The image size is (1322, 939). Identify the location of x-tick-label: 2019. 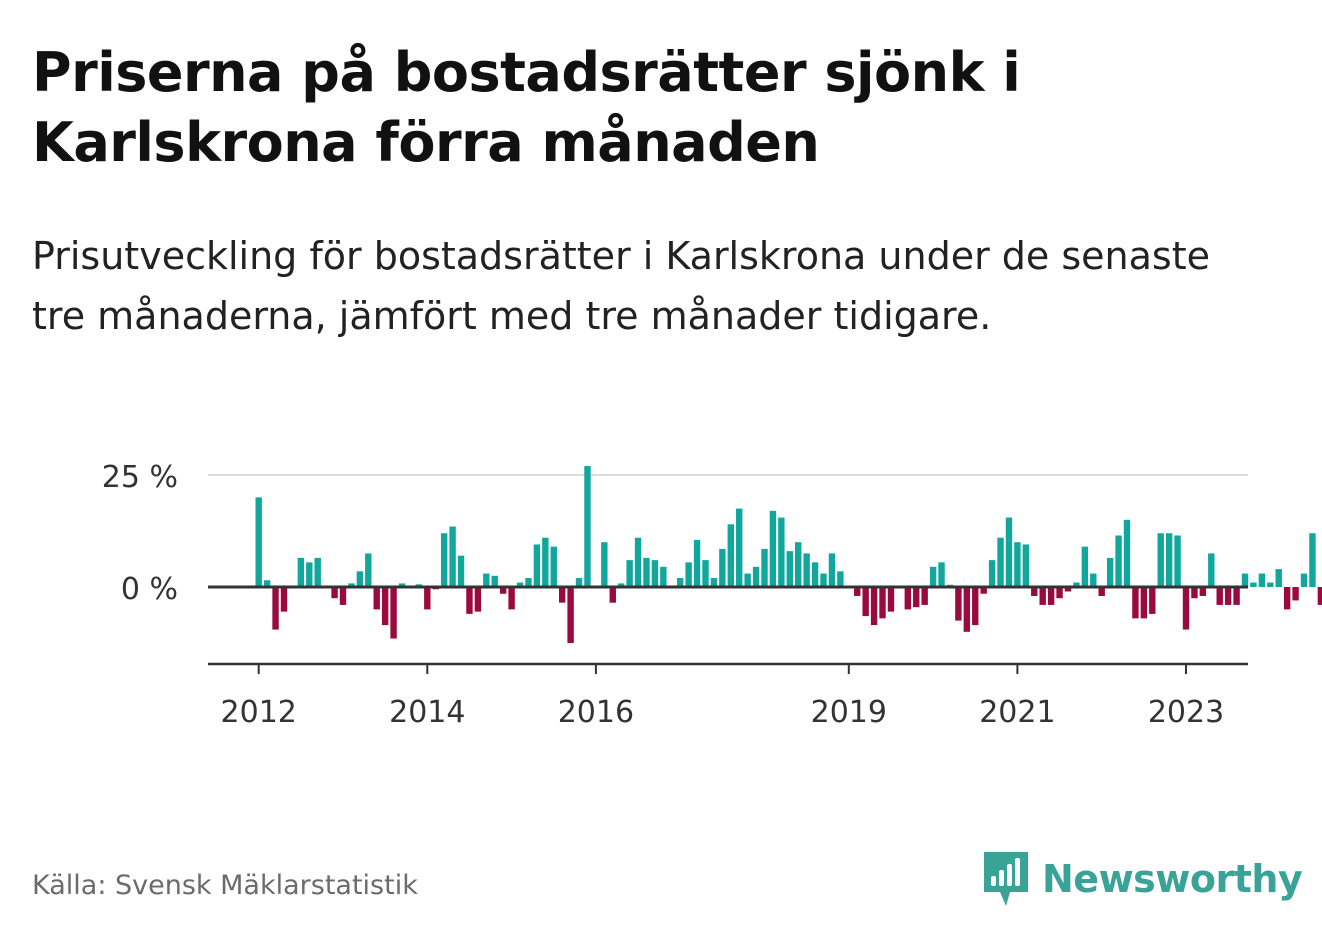
(849, 712).